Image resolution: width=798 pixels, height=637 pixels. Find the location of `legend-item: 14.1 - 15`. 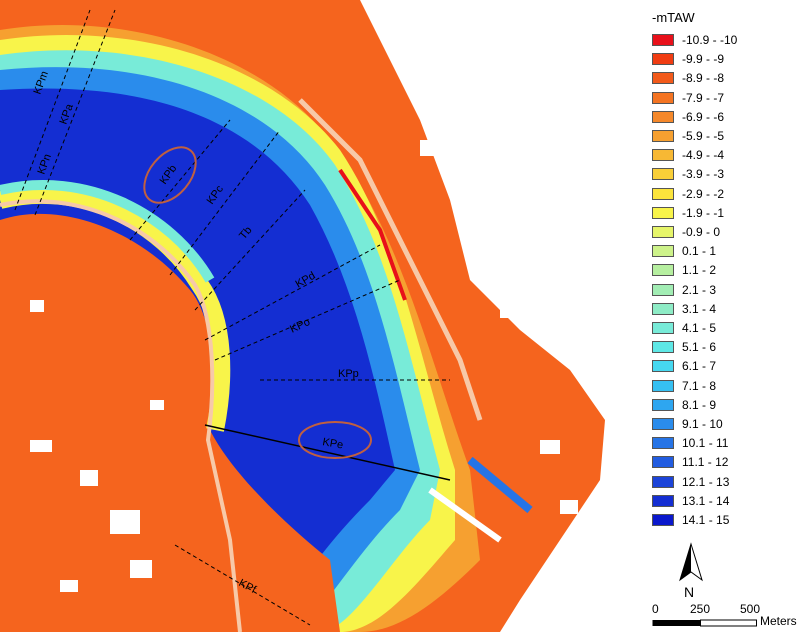

legend-item: 14.1 - 15 is located at coordinates (690, 520).